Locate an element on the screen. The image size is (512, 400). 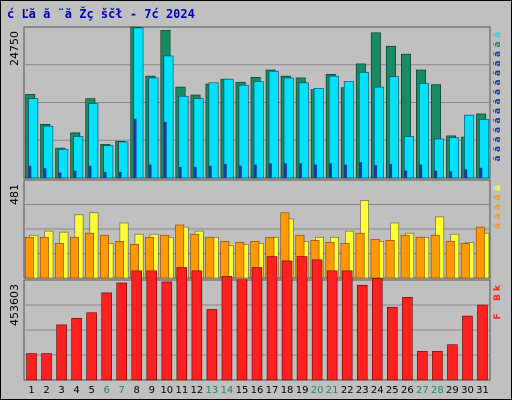
panel-bot-ymax-label: 453603 is located at coordinates (14, 305).